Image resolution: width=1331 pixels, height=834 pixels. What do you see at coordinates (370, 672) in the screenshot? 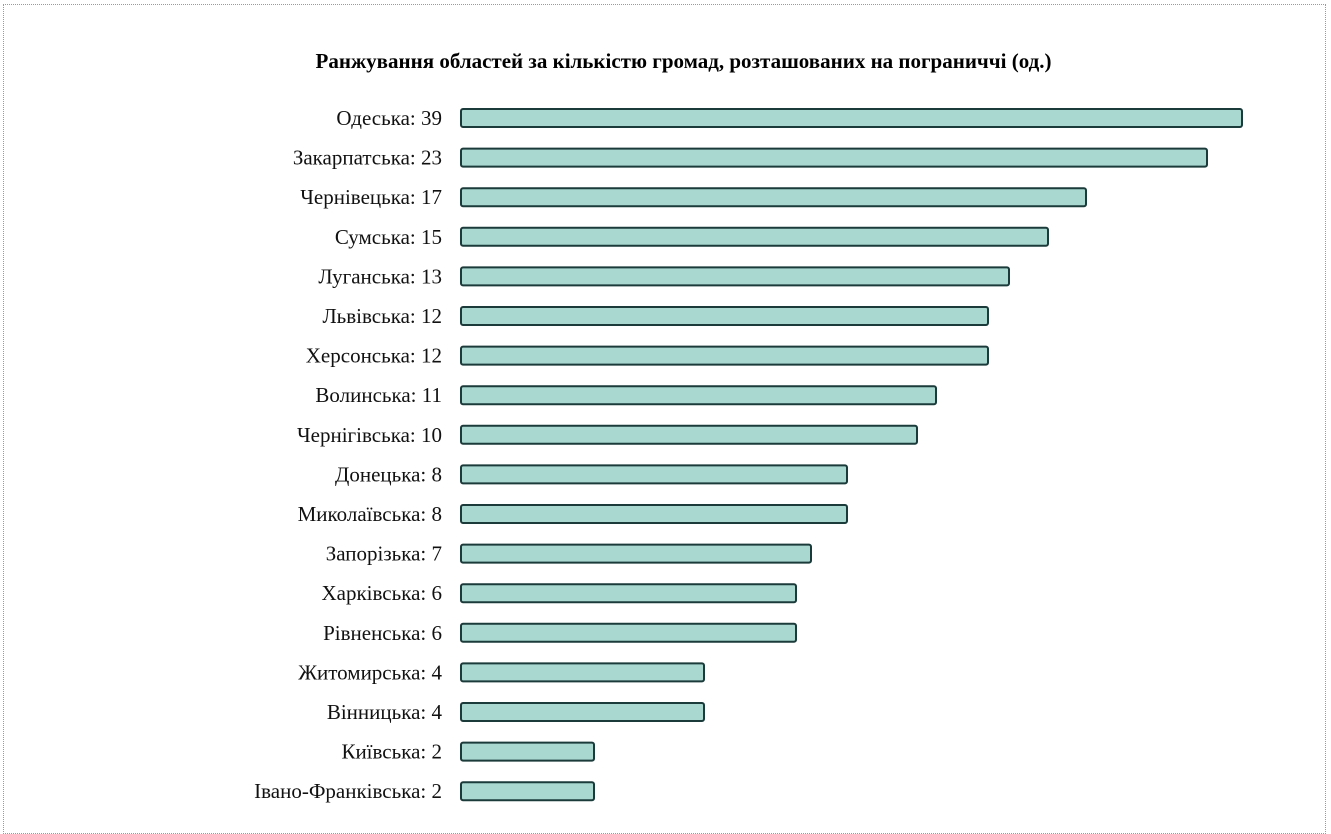
I see `category-label-15: Житомирська: 4` at bounding box center [370, 672].